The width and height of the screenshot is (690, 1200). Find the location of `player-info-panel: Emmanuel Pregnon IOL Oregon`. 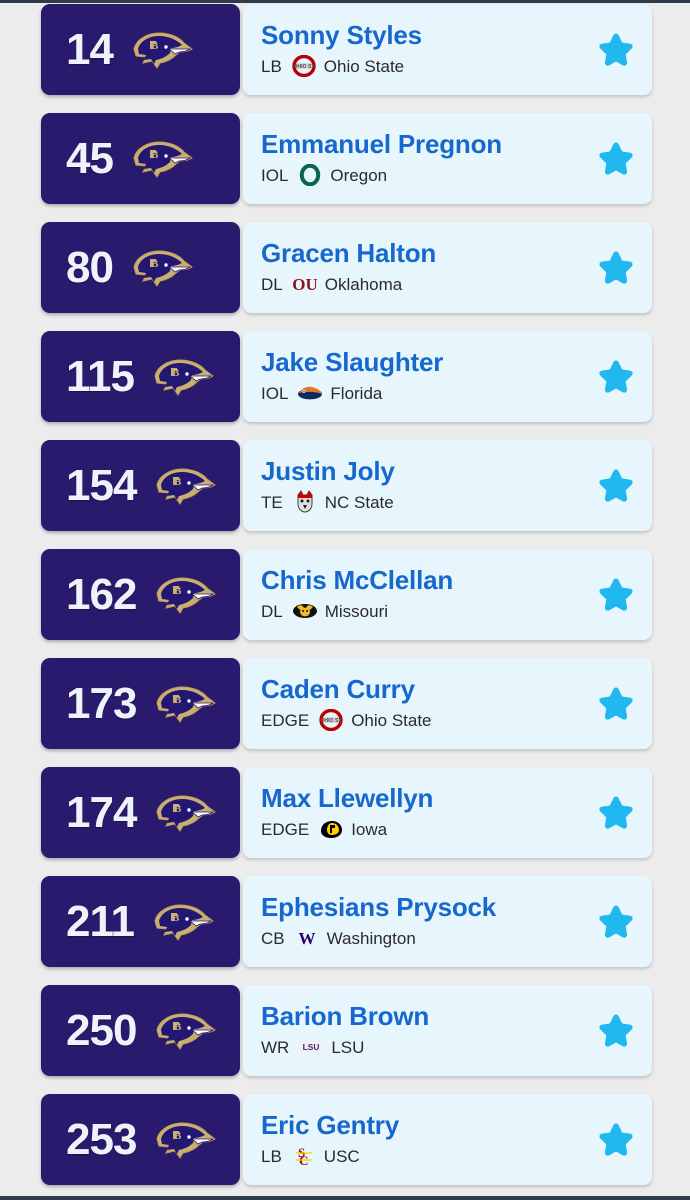

player-info-panel: Emmanuel Pregnon IOL Oregon is located at coordinates (447, 158).